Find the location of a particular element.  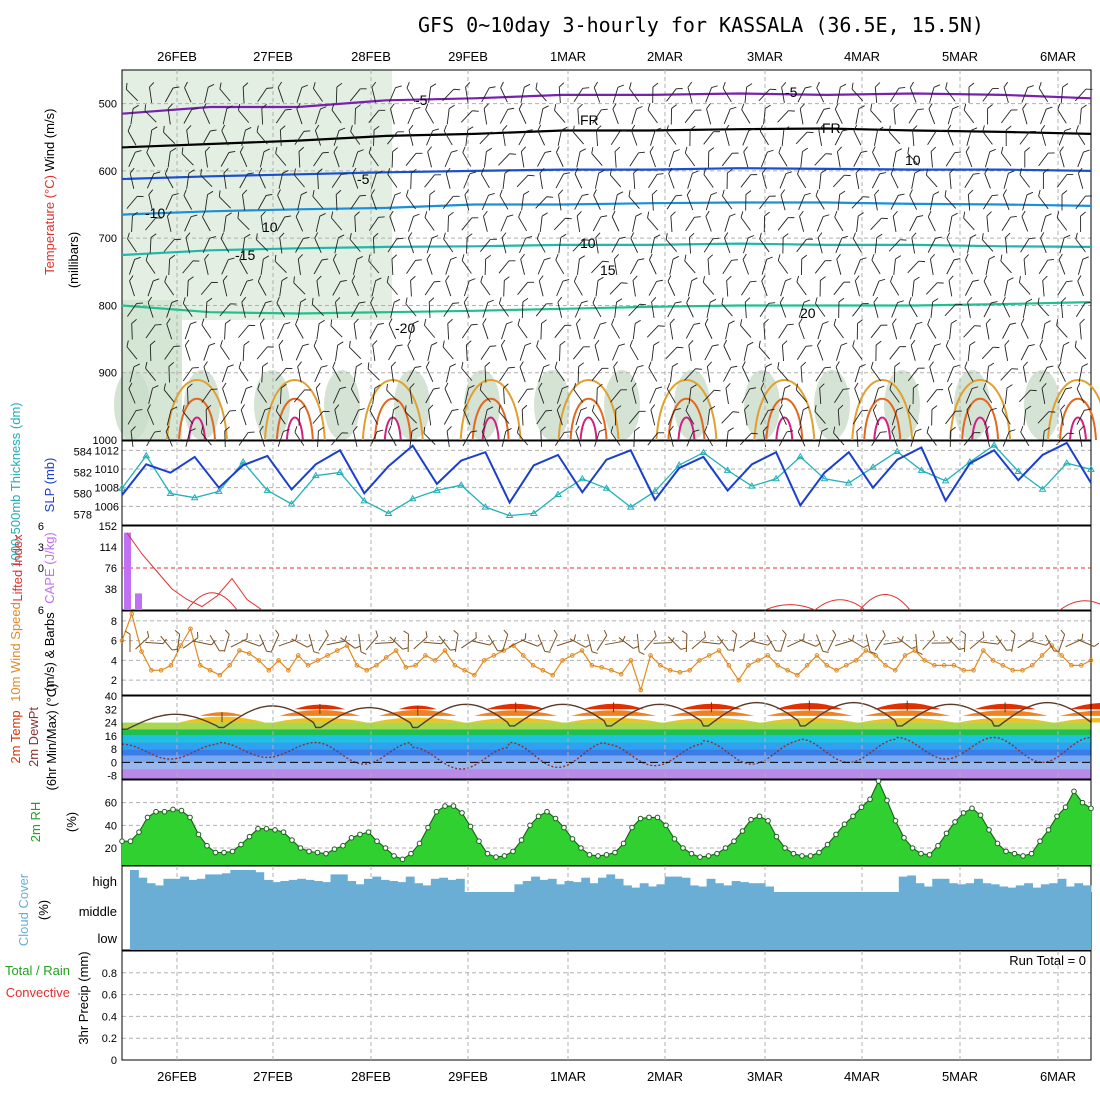

temp-tick: 32 is located at coordinates (111, 710).